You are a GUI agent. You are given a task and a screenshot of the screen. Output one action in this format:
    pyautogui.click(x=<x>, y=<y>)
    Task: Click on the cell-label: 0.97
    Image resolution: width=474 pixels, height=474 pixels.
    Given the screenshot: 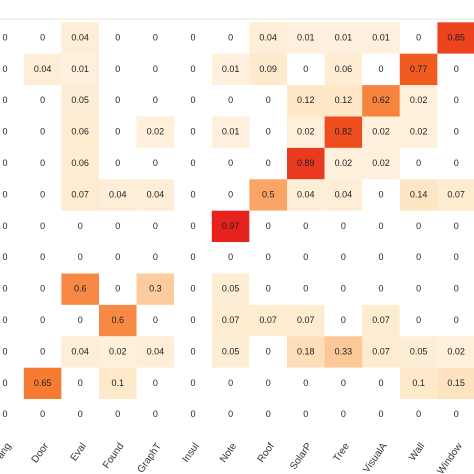 What is the action you would take?
    pyautogui.click(x=231, y=226)
    